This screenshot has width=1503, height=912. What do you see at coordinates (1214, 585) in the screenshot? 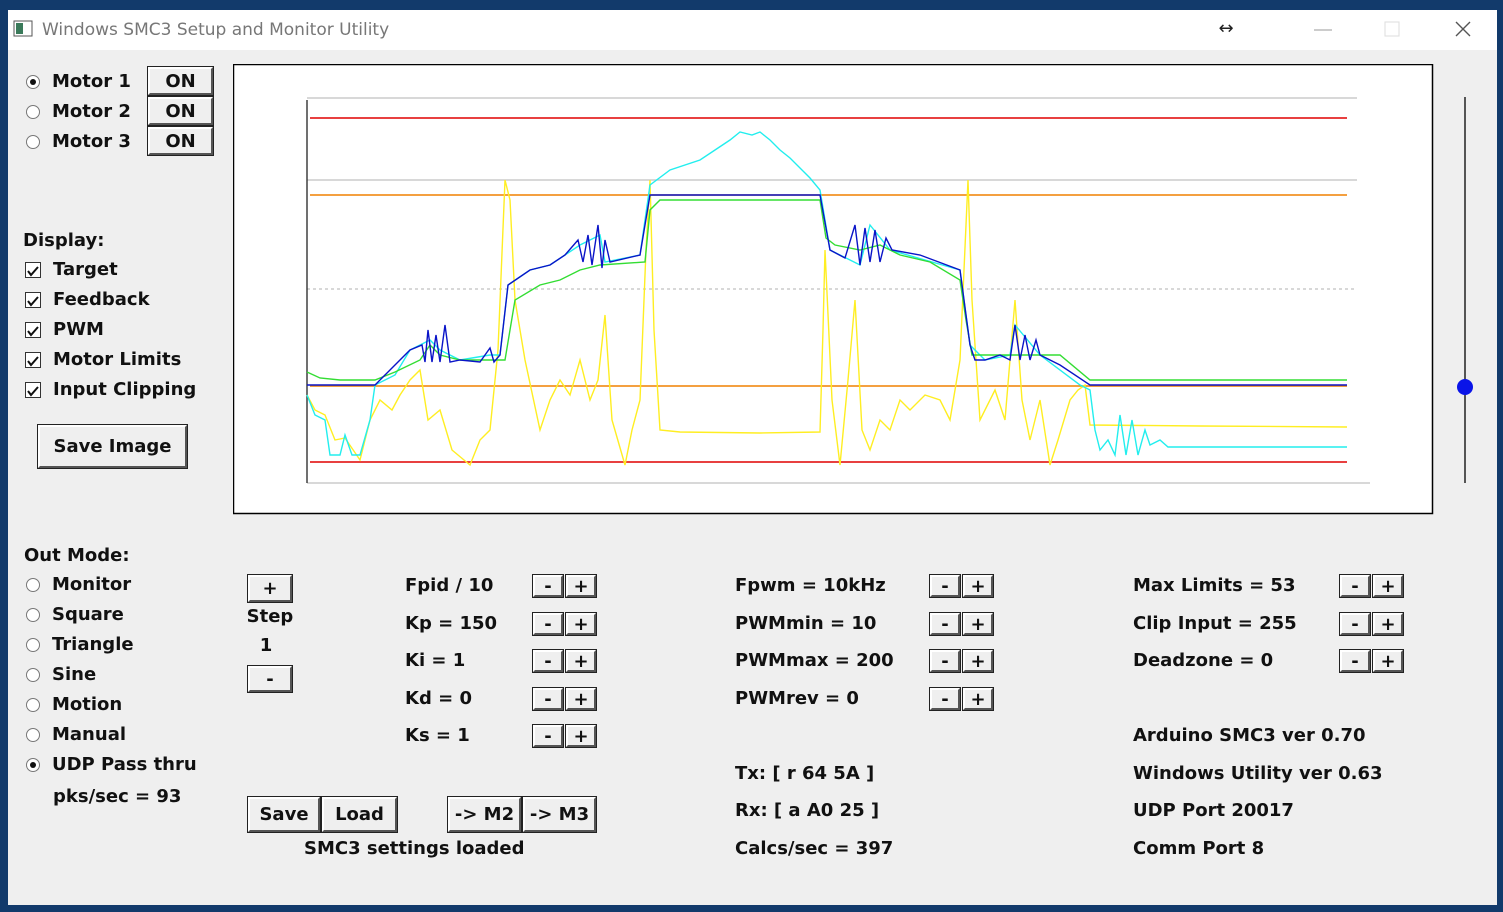
I see `limit-setting: Max Limits = 53` at bounding box center [1214, 585].